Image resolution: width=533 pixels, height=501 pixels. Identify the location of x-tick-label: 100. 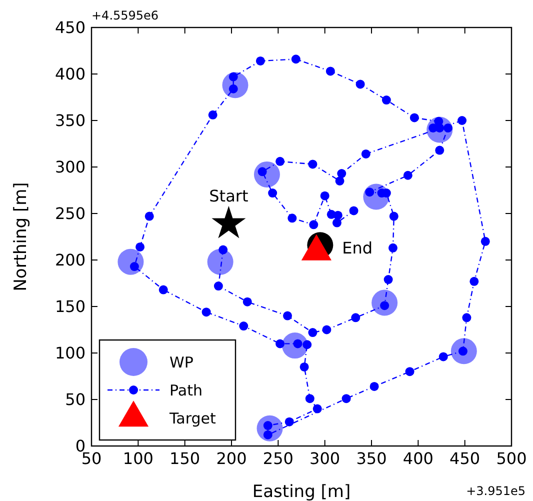
(138, 458).